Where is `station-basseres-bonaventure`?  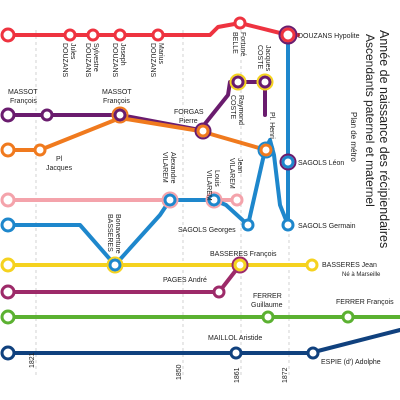 station-basseres-bonaventure is located at coordinates (115, 265).